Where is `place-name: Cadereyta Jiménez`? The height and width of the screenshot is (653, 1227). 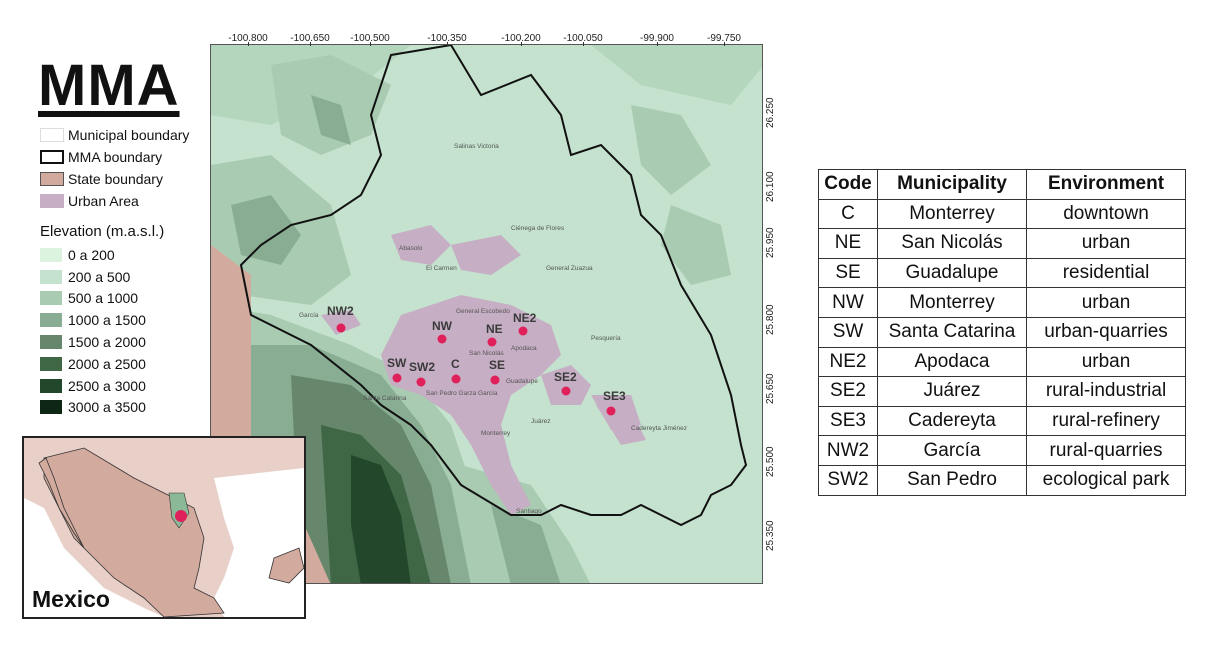 place-name: Cadereyta Jiménez is located at coordinates (659, 428).